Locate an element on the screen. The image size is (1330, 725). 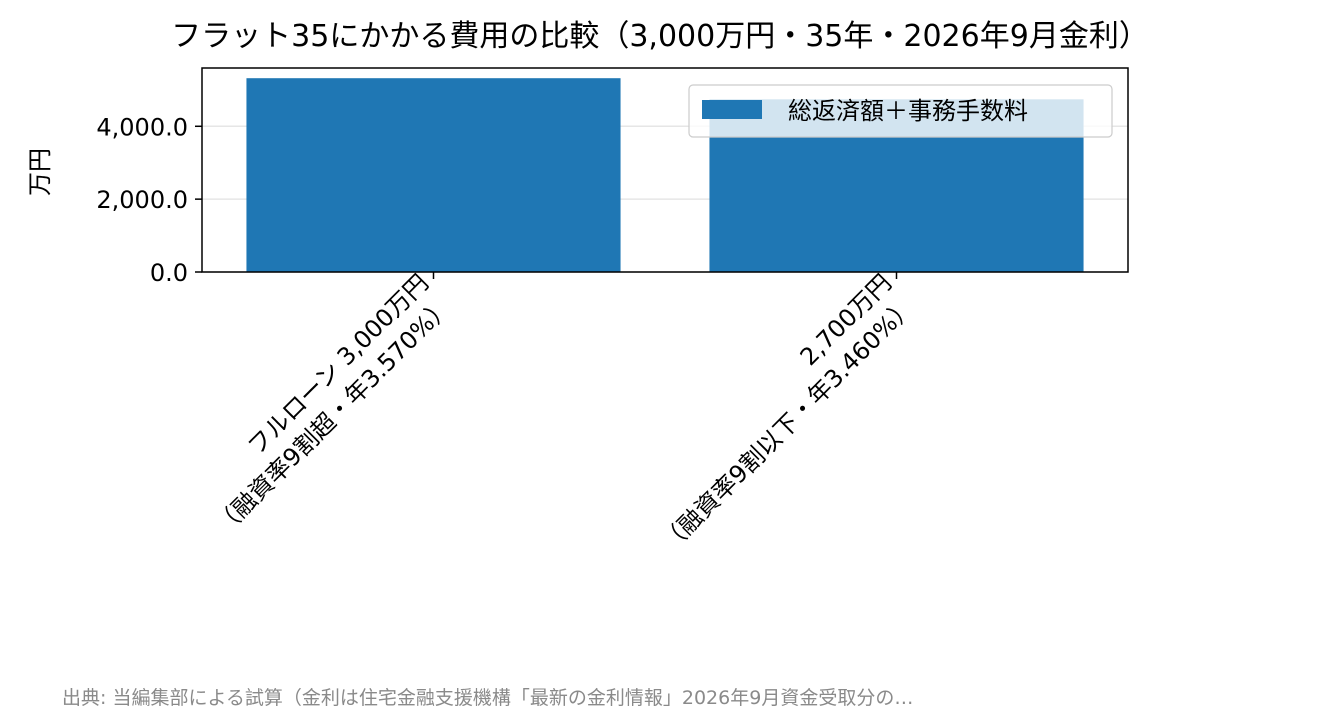
x-tick-label-line: （融資率9割超・年3.570%） is located at coordinates (333, 416).